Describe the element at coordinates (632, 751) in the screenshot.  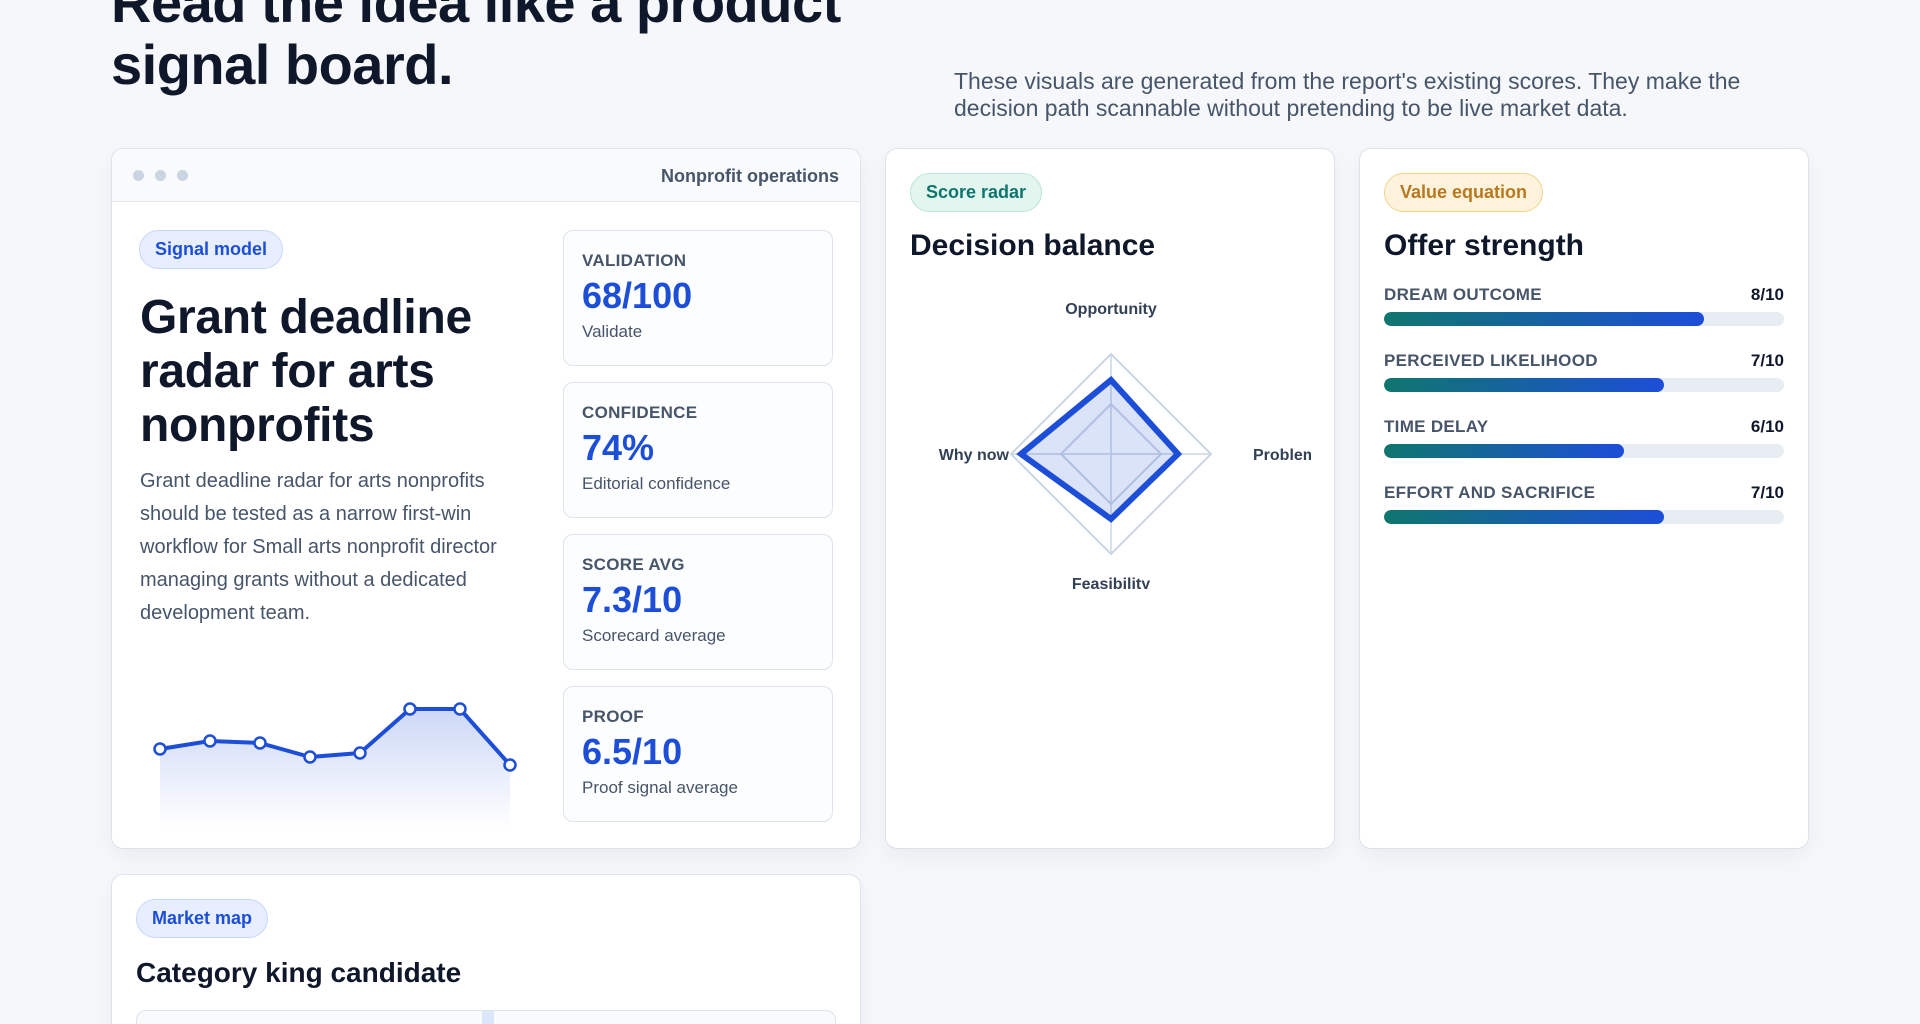
I see `stat-value: 6.5/10` at that location.